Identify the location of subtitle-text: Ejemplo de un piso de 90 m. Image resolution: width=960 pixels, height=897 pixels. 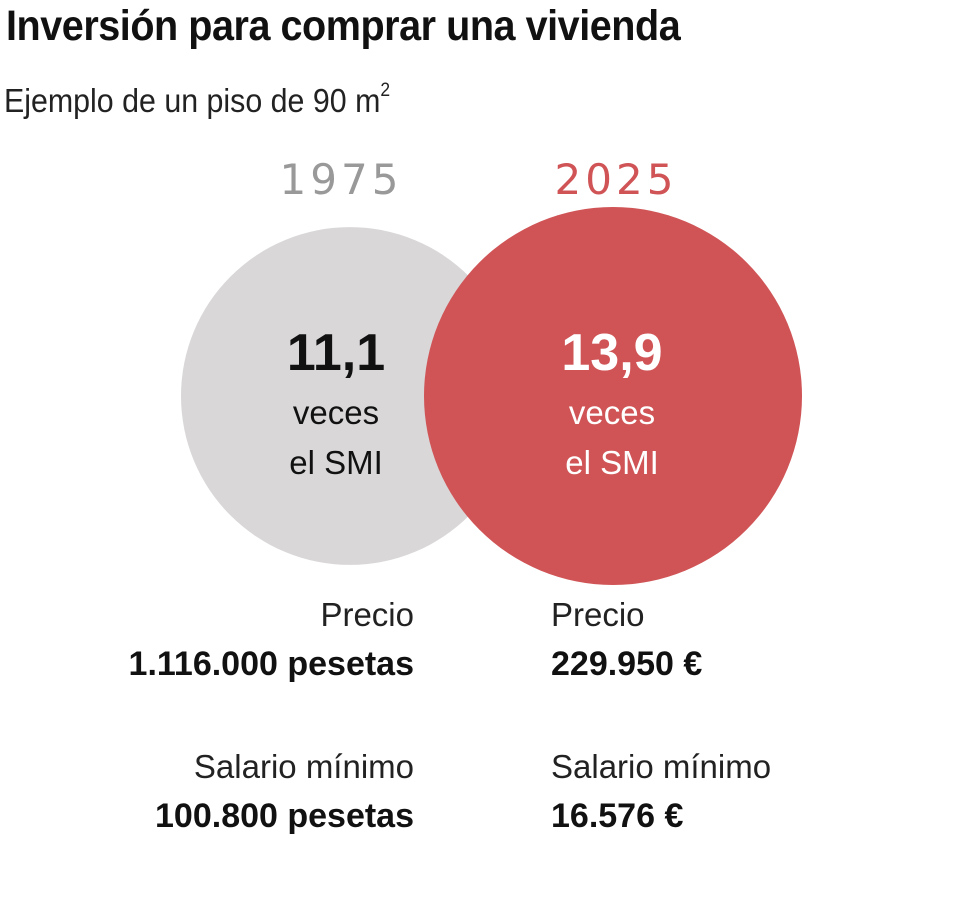
(192, 100).